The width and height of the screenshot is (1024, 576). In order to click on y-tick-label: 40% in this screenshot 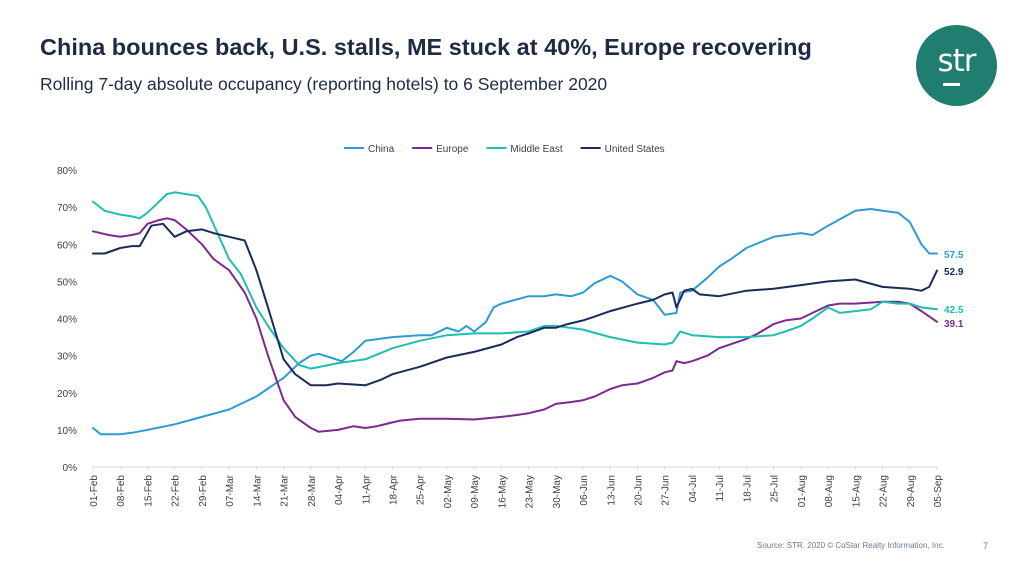, I will do `click(67, 320)`.